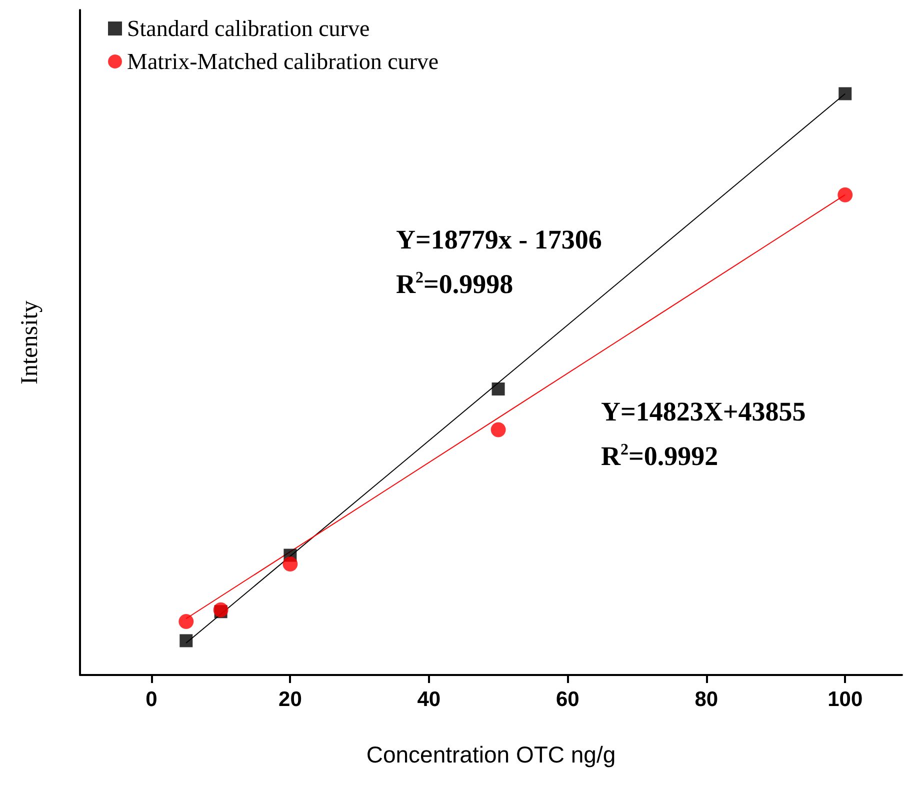 This screenshot has width=916, height=807. What do you see at coordinates (703, 411) in the screenshot?
I see `annotation: Y=14823X+43855` at bounding box center [703, 411].